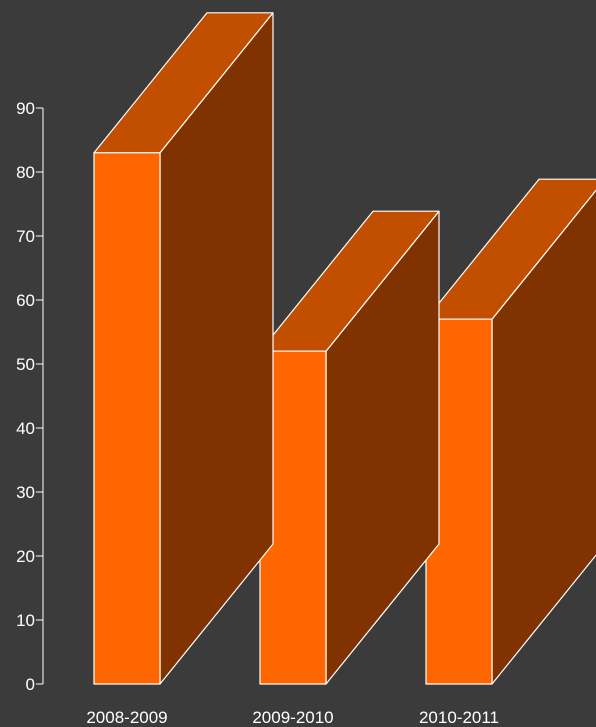  What do you see at coordinates (25, 556) in the screenshot?
I see `y-tick-label: 20` at bounding box center [25, 556].